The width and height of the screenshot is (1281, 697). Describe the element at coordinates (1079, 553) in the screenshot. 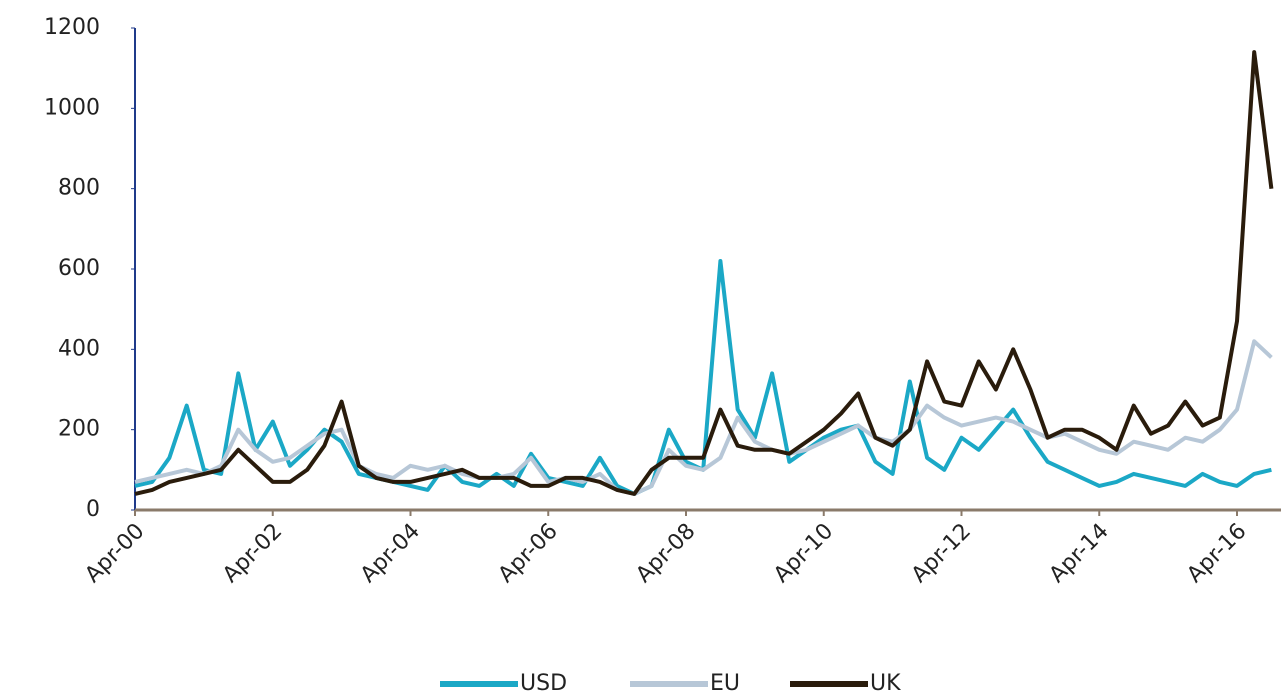

I see `x-tick-label: Apr-14` at that location.